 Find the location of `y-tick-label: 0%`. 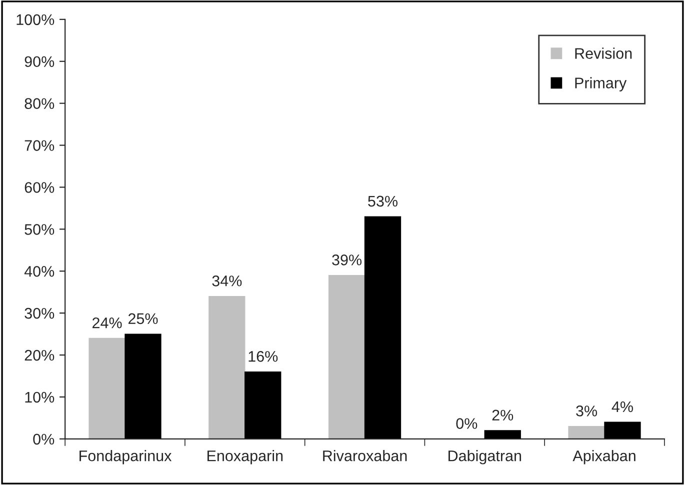

y-tick-label: 0% is located at coordinates (43, 439).